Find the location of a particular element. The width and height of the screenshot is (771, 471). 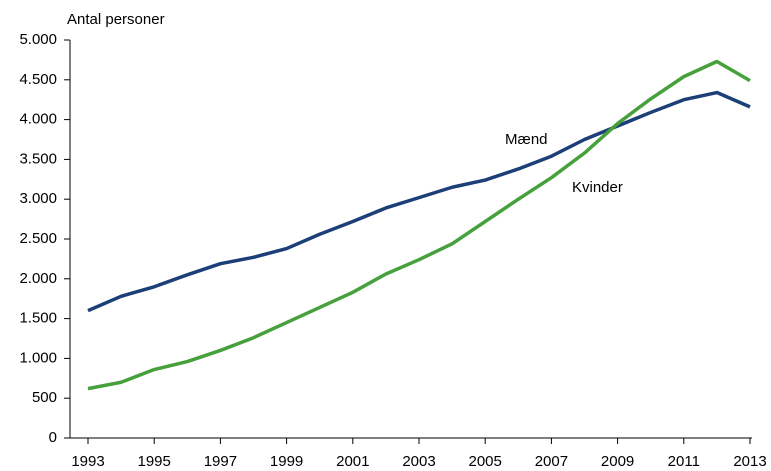

x-tick-label: 2005 is located at coordinates (485, 461).